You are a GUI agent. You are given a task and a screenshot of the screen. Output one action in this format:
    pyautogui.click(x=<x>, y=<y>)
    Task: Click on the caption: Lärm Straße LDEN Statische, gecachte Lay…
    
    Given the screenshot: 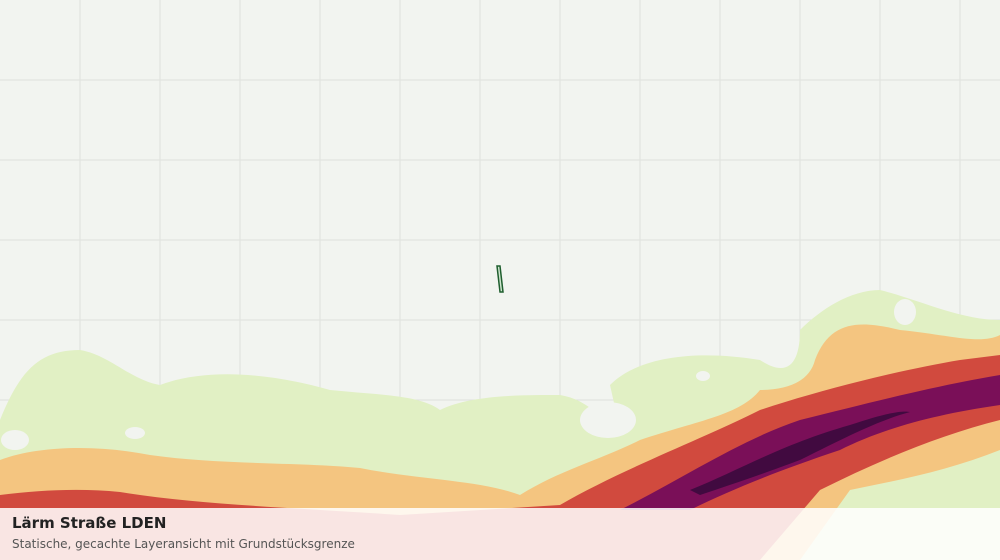 What is the action you would take?
    pyautogui.click(x=500, y=534)
    